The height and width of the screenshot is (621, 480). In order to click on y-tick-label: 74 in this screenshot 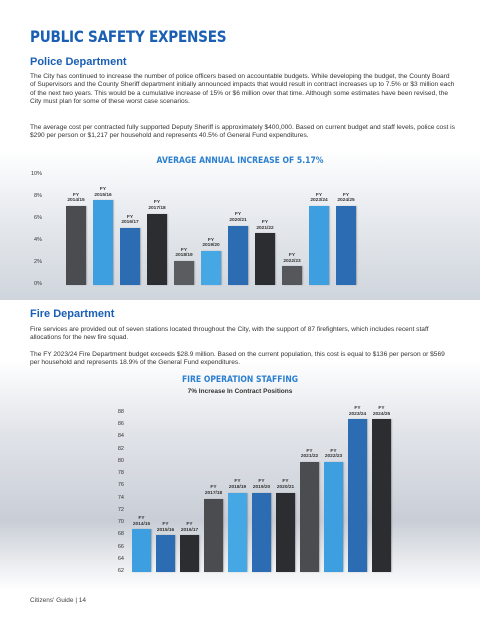, I will do `click(120, 497)`.